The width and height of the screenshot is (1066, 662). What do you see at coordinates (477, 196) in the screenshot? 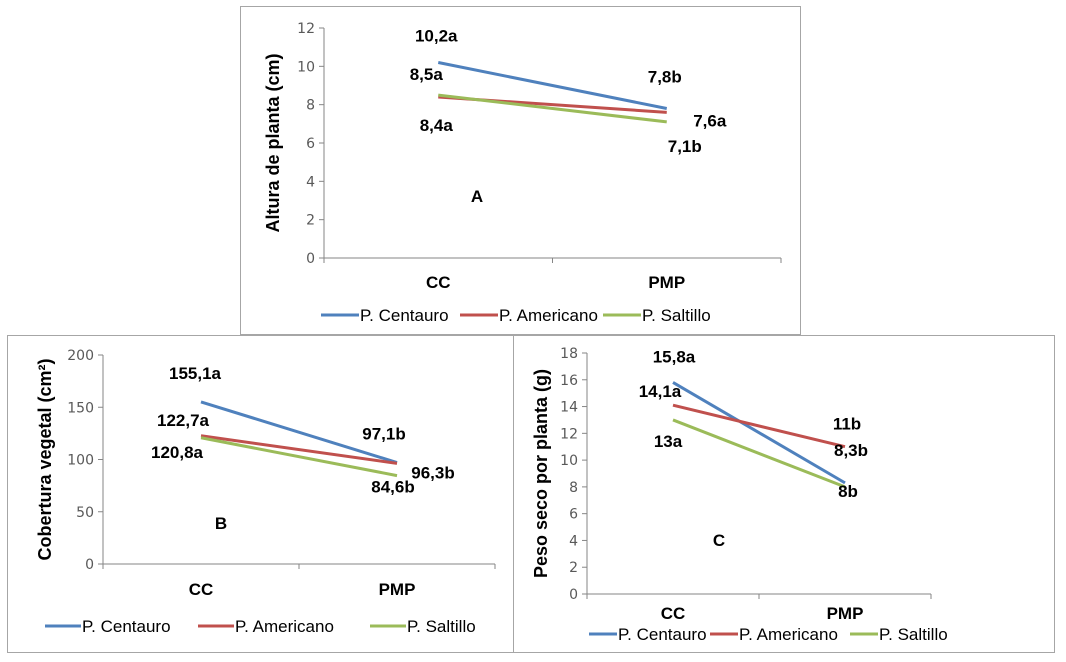
I see `panel-letter-a: A` at bounding box center [477, 196].